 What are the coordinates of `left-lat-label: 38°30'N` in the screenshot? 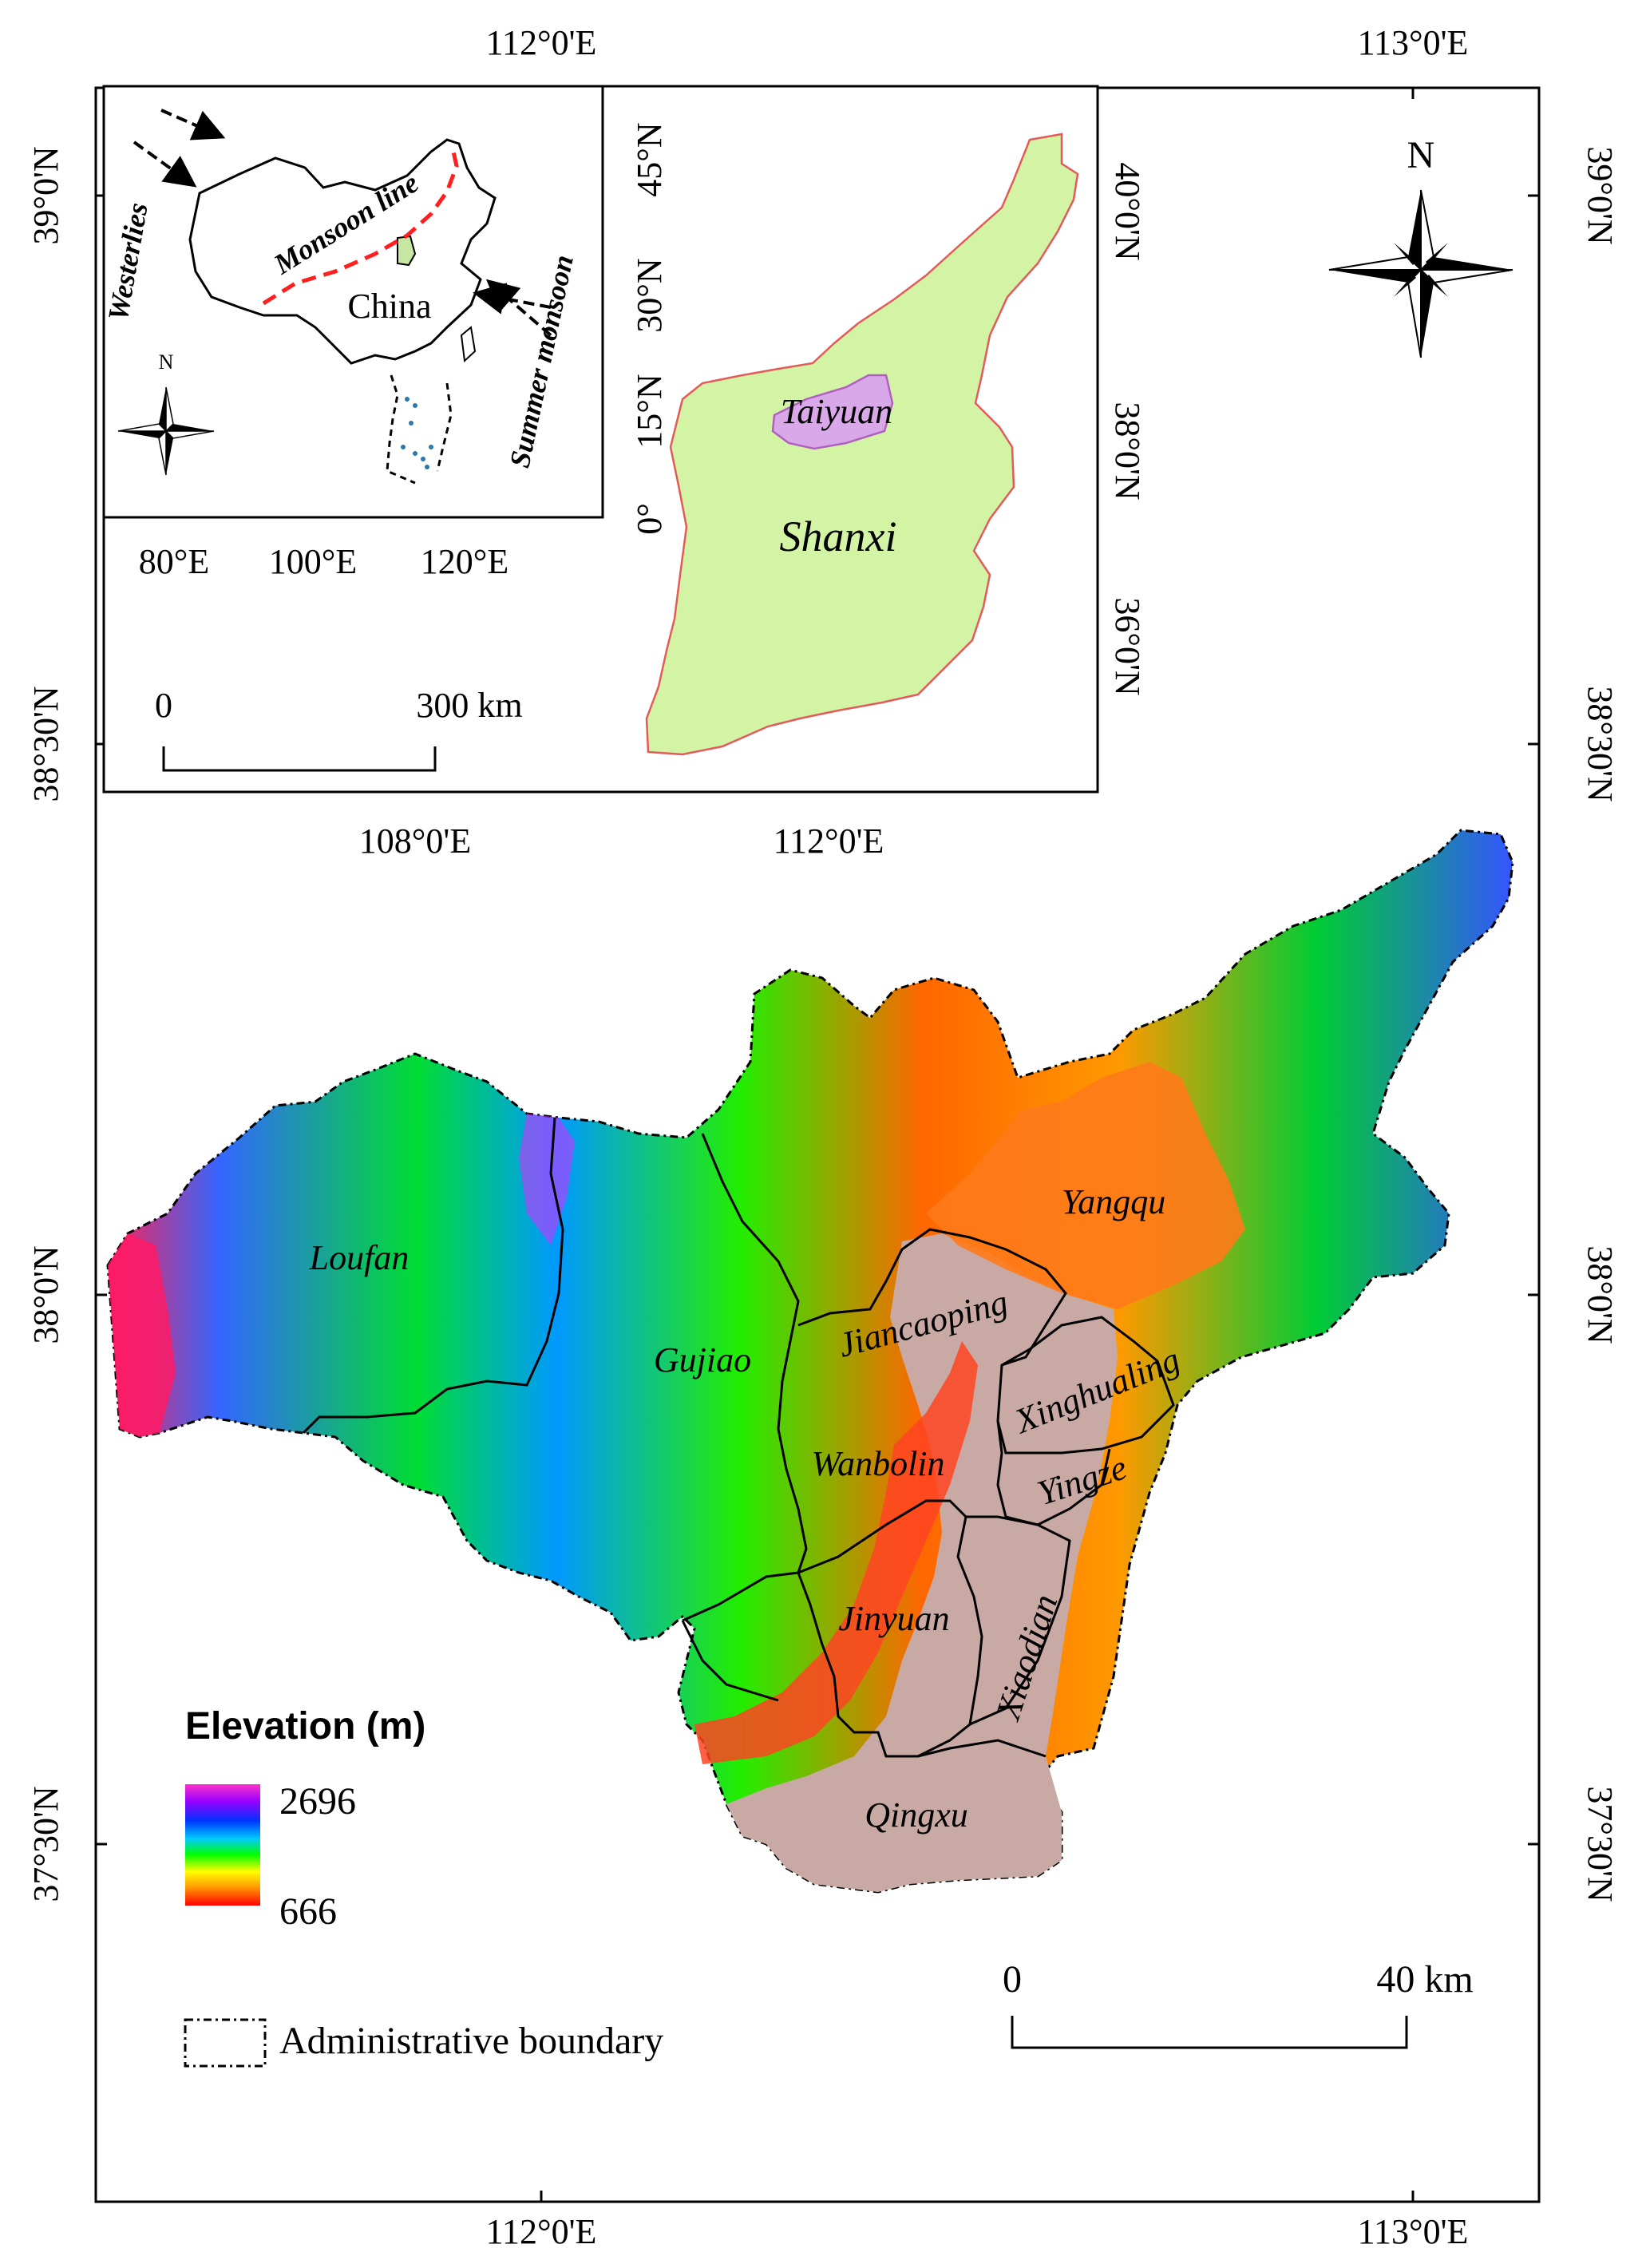 It's located at (46, 744).